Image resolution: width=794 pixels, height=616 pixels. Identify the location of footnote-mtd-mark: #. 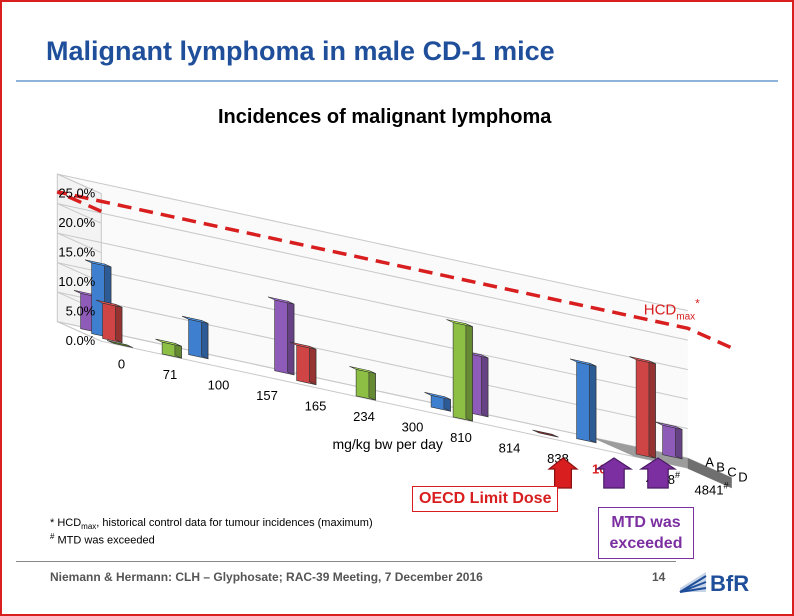
(52, 536).